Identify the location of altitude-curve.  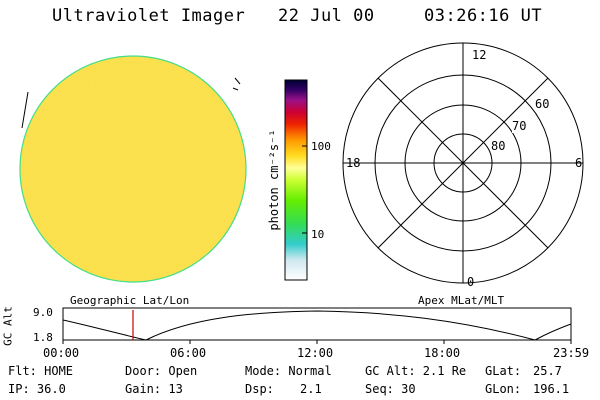
(317, 325).